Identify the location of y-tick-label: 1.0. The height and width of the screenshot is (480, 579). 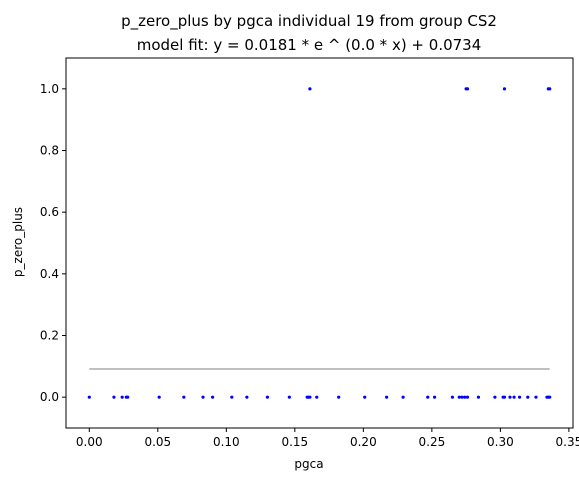
(49, 89).